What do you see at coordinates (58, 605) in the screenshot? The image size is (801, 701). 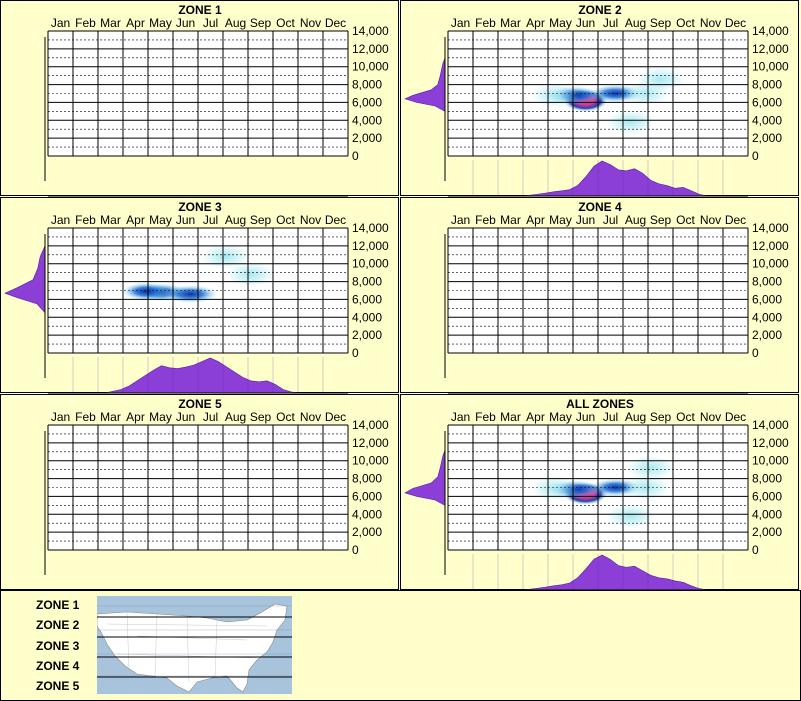 I see `legend-zone-1: ZONE 1` at bounding box center [58, 605].